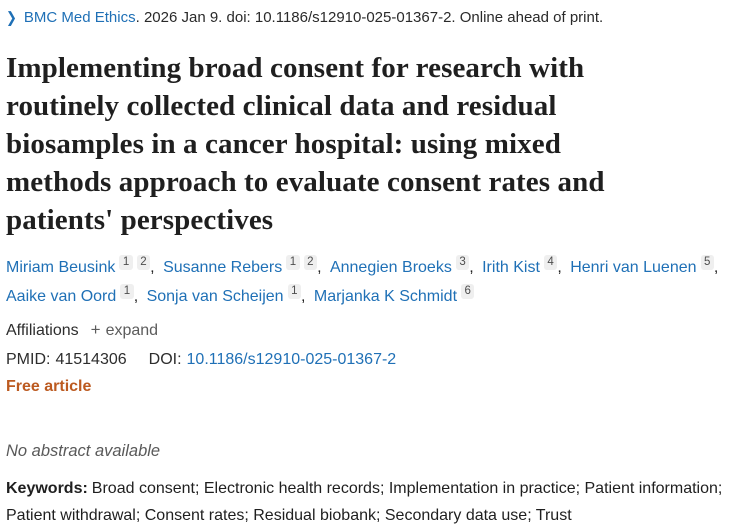  What do you see at coordinates (376, 330) in the screenshot?
I see `affiliations-row: Affiliations + expand` at bounding box center [376, 330].